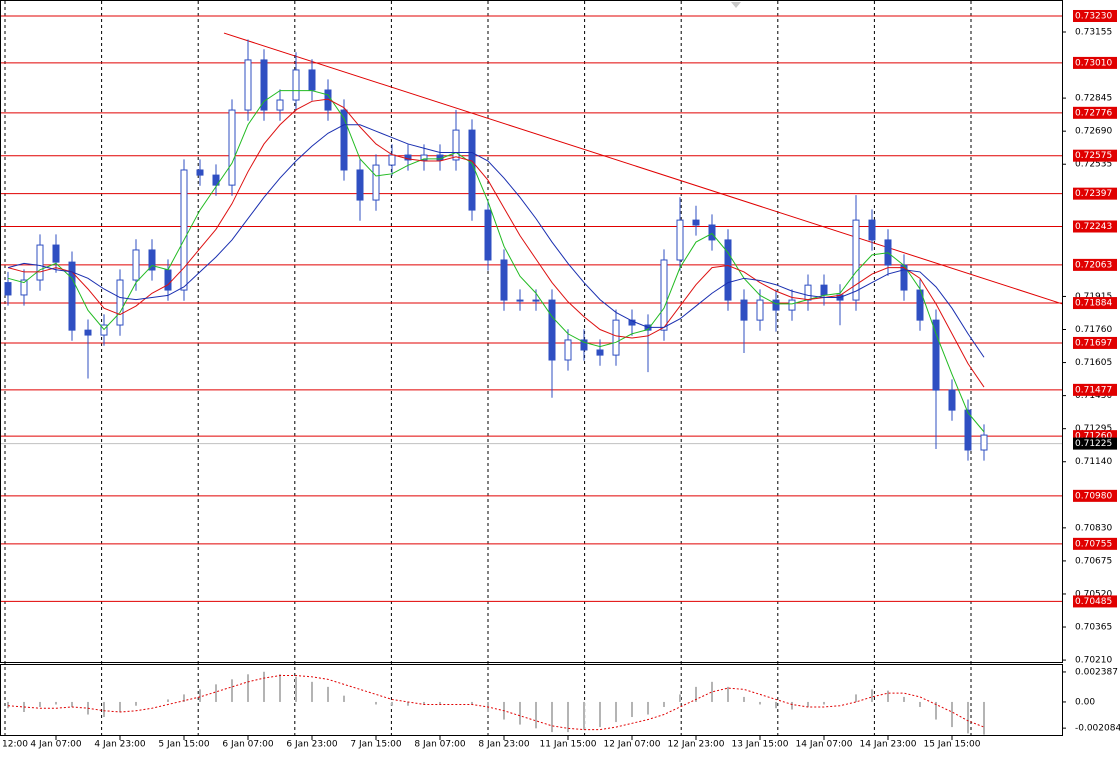 The height and width of the screenshot is (757, 1120). Describe the element at coordinates (1093, 297) in the screenshot. I see `y-tick-label: 0.71915` at that location.